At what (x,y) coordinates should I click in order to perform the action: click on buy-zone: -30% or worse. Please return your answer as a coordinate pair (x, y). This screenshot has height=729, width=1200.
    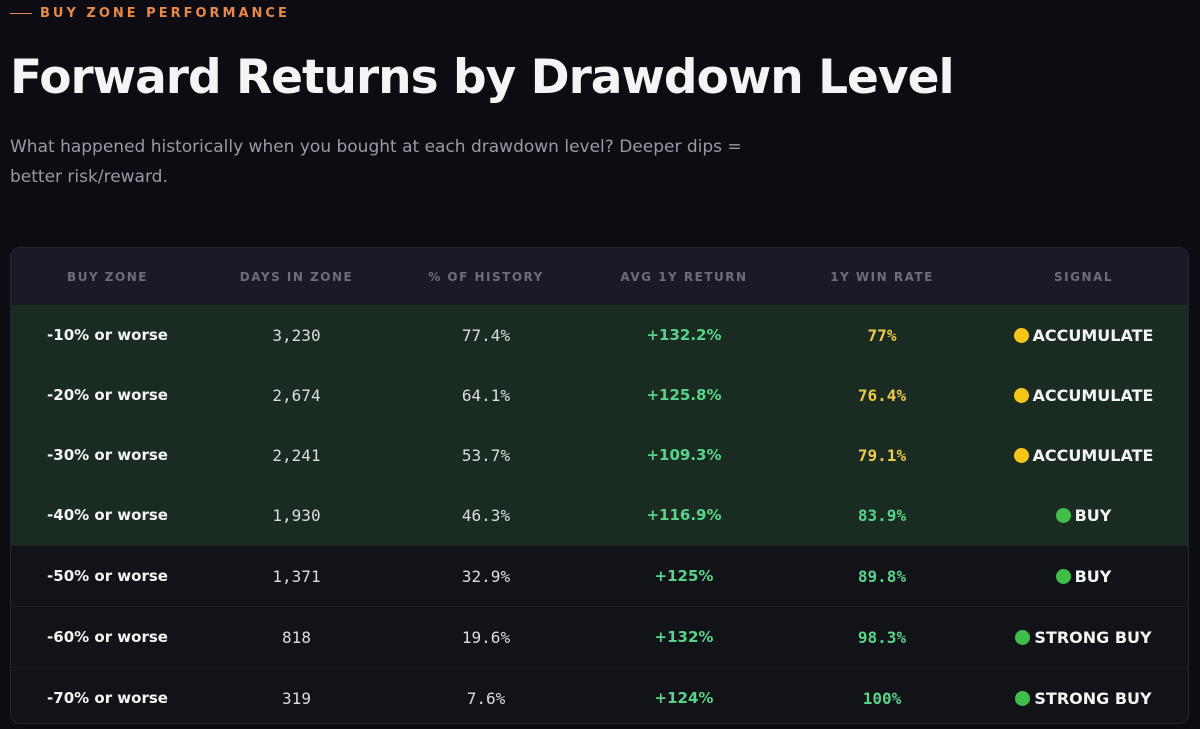
    Looking at the image, I should click on (107, 455).